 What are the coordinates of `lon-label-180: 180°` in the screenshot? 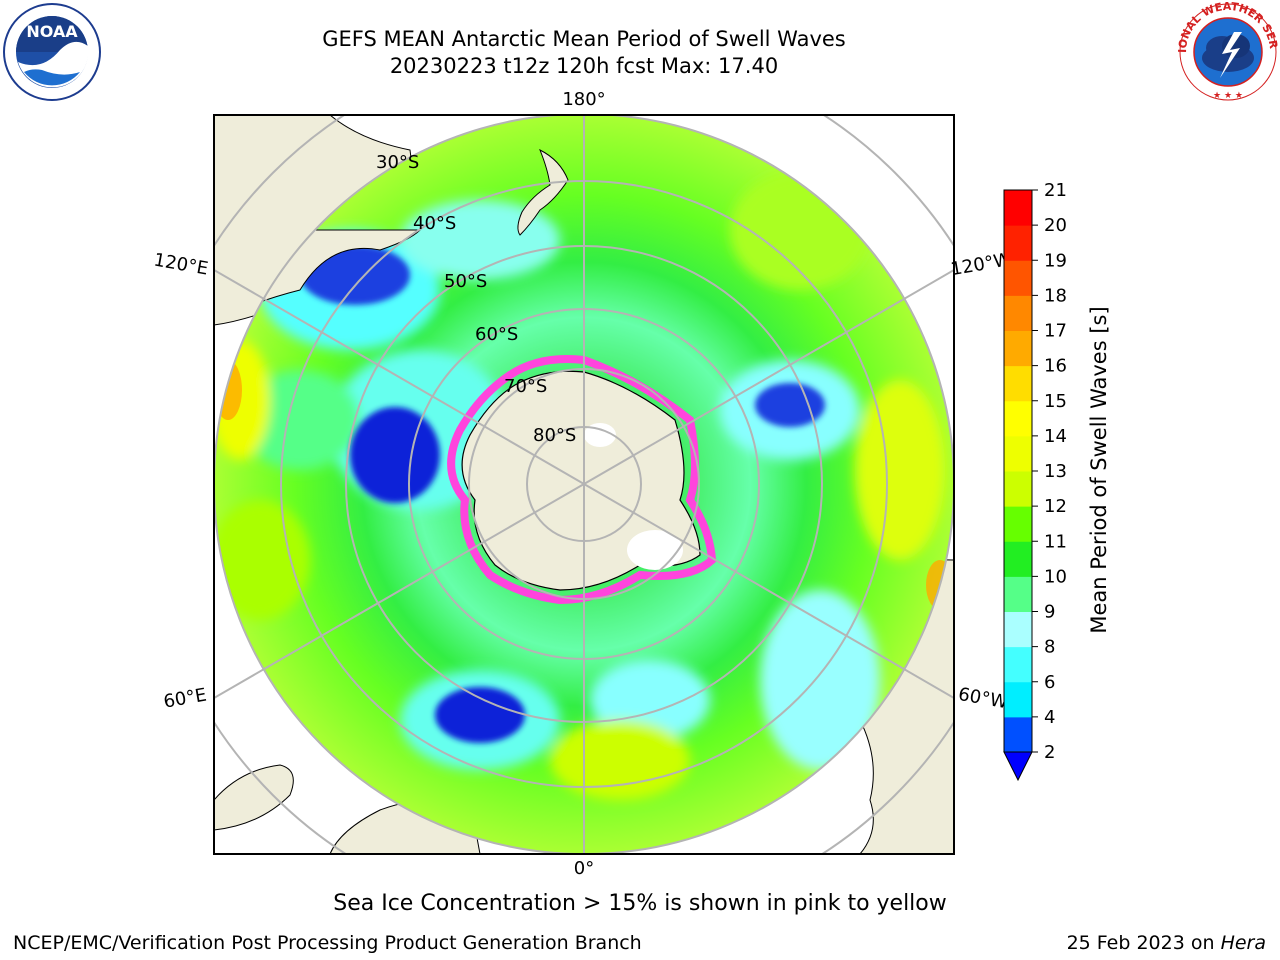 It's located at (583, 99).